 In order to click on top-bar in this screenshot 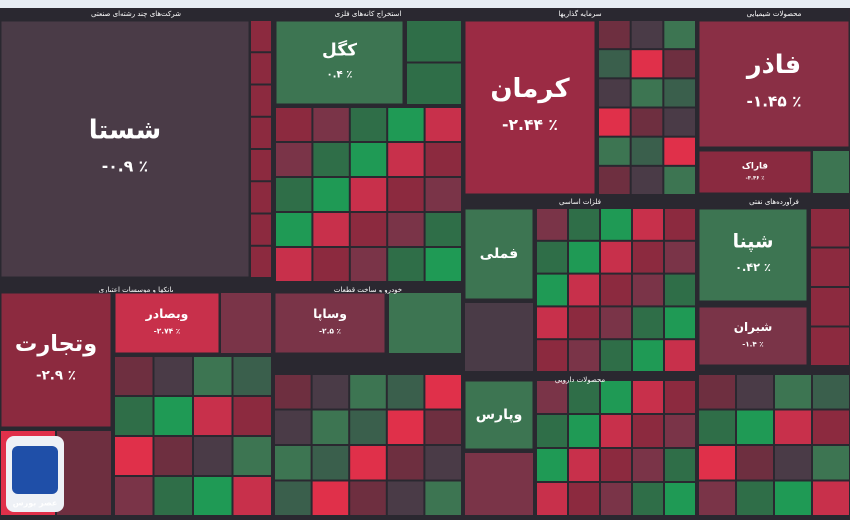, I will do `click(425, 4)`.